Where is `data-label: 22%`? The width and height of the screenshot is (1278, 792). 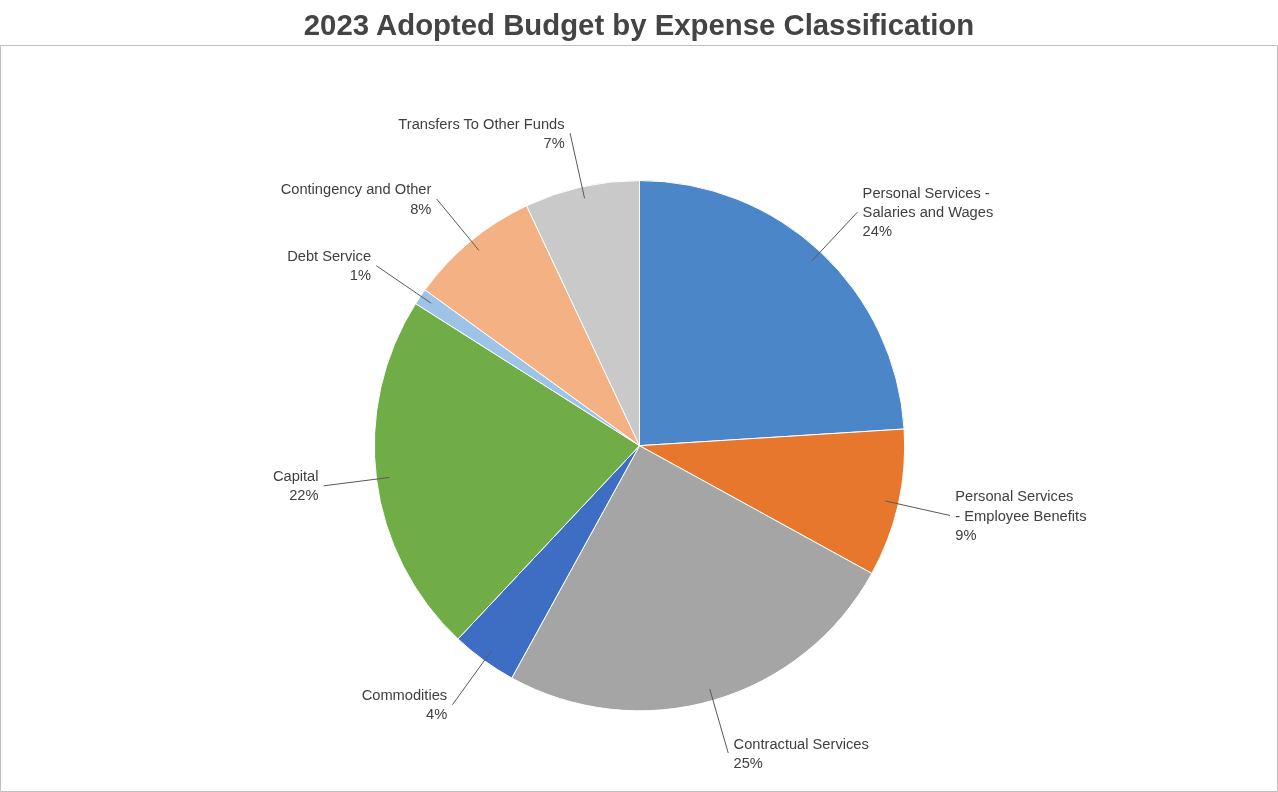
data-label: 22% is located at coordinates (304, 495).